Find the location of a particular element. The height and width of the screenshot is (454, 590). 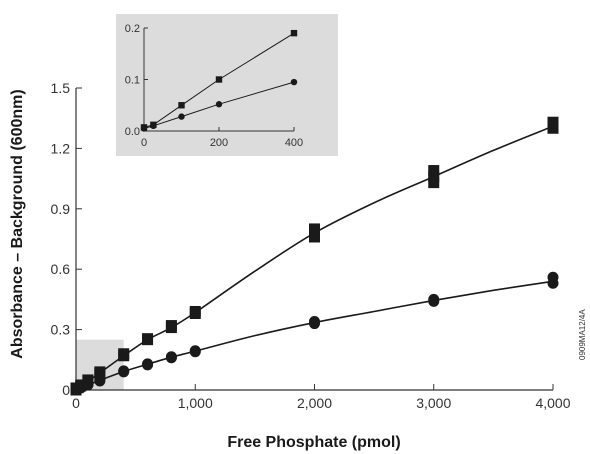

y-tick-label: 1.2 is located at coordinates (61, 148).